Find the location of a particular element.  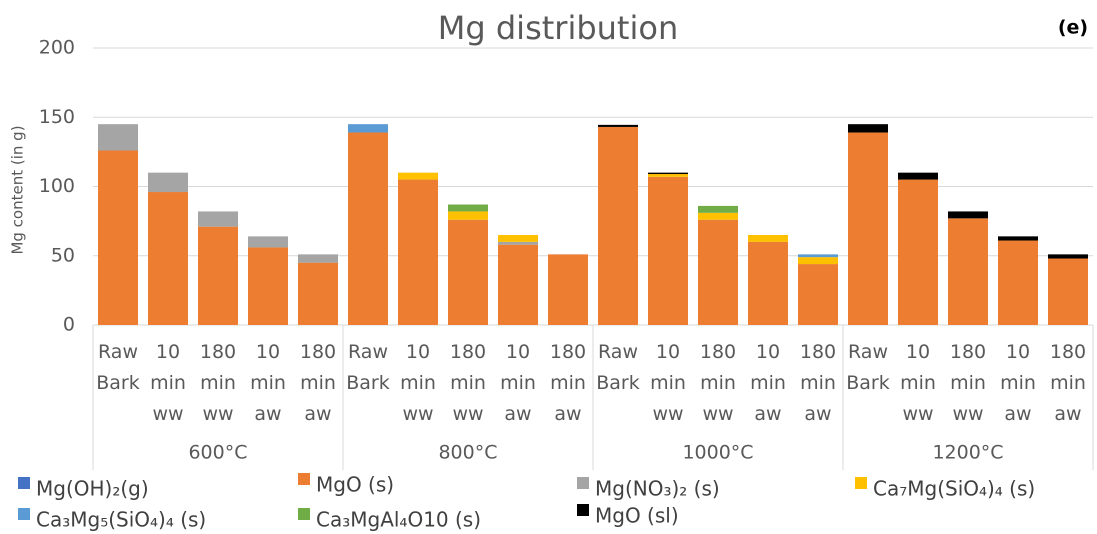

legend-label: Ca₃Mg₅(SiO₄)₄ (s) is located at coordinates (121, 520).